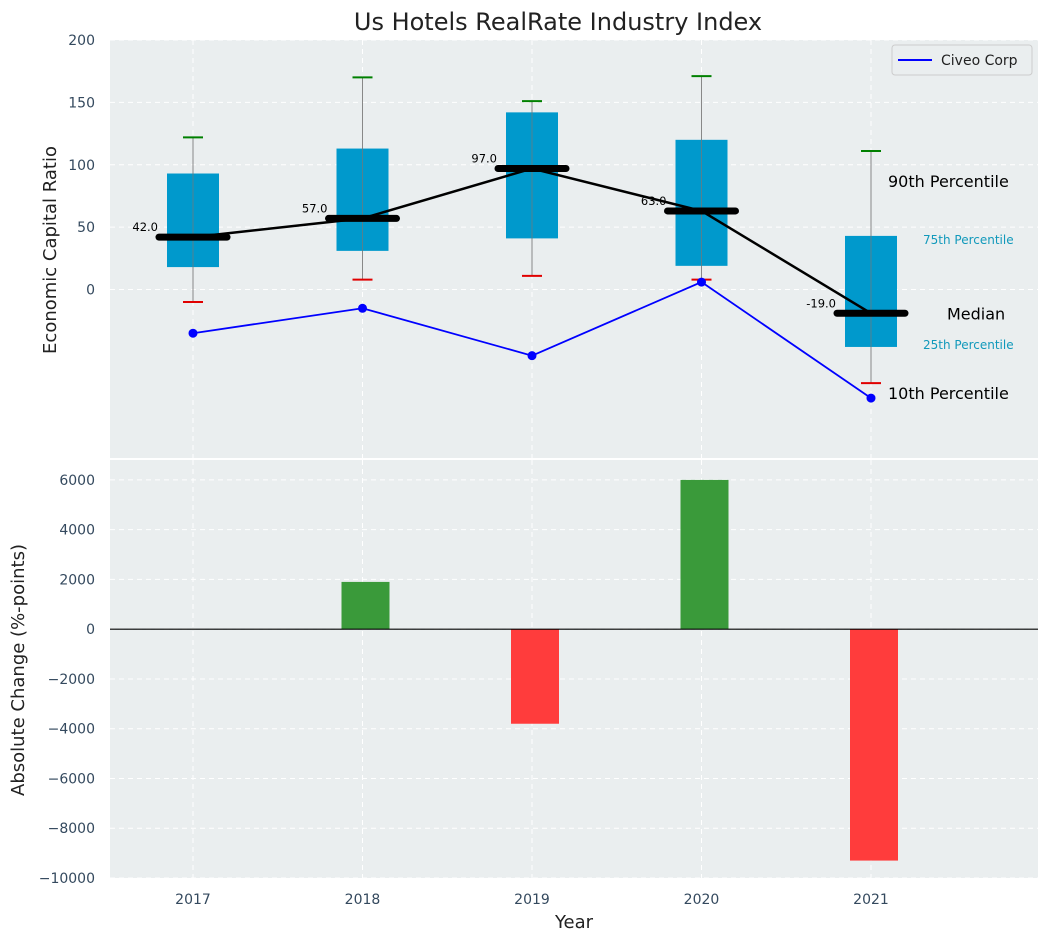 The height and width of the screenshot is (942, 1048). What do you see at coordinates (654, 201) in the screenshot?
I see `median-value-label: 63.0` at bounding box center [654, 201].